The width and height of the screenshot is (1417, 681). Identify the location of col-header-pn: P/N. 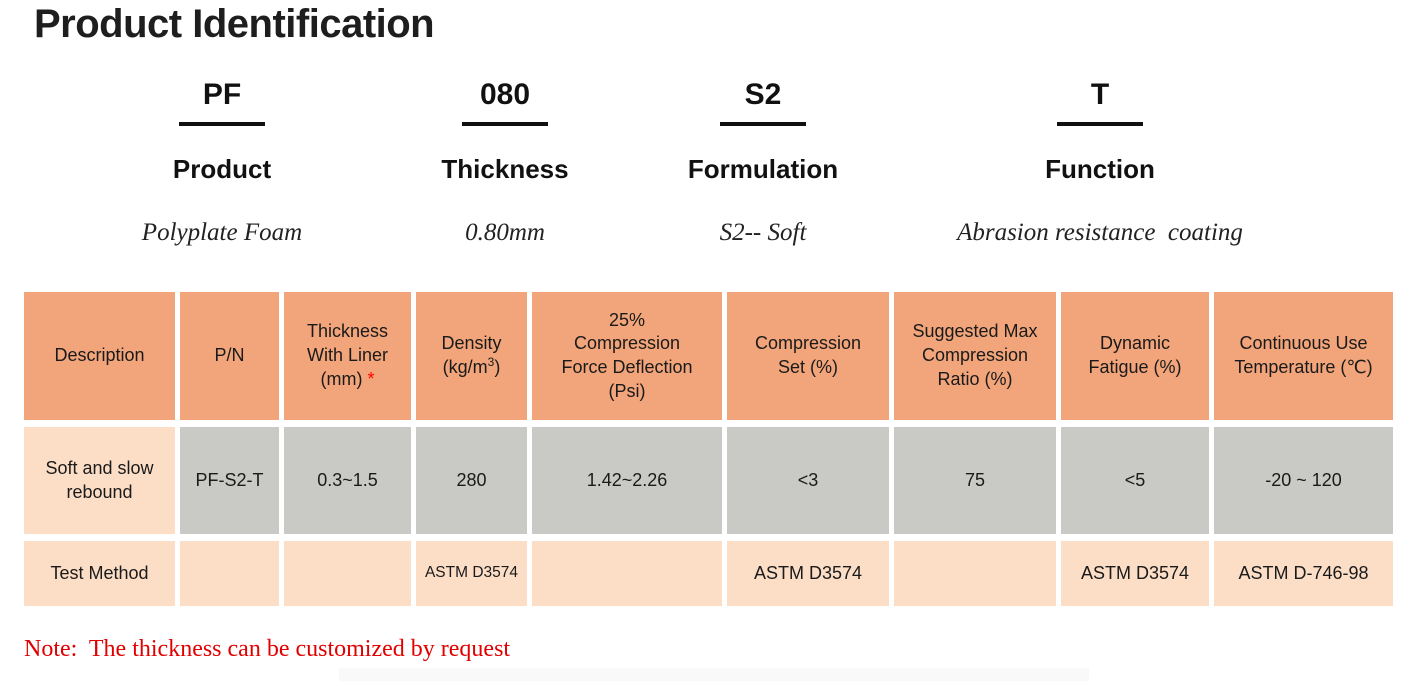
(229, 356).